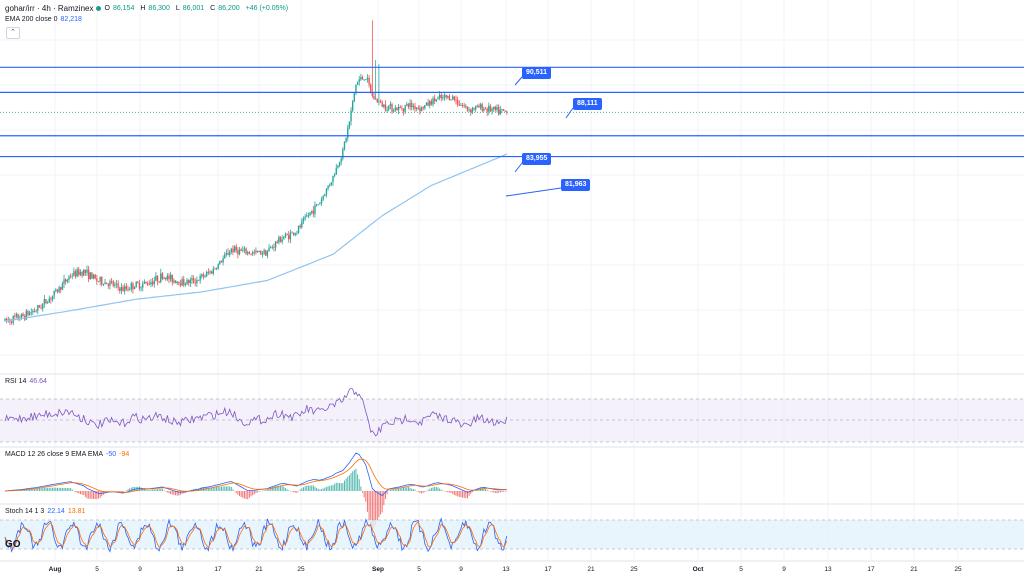  What do you see at coordinates (49, 8) in the screenshot?
I see `symbol-title: gohar/irr · 4h · Ramzinex` at bounding box center [49, 8].